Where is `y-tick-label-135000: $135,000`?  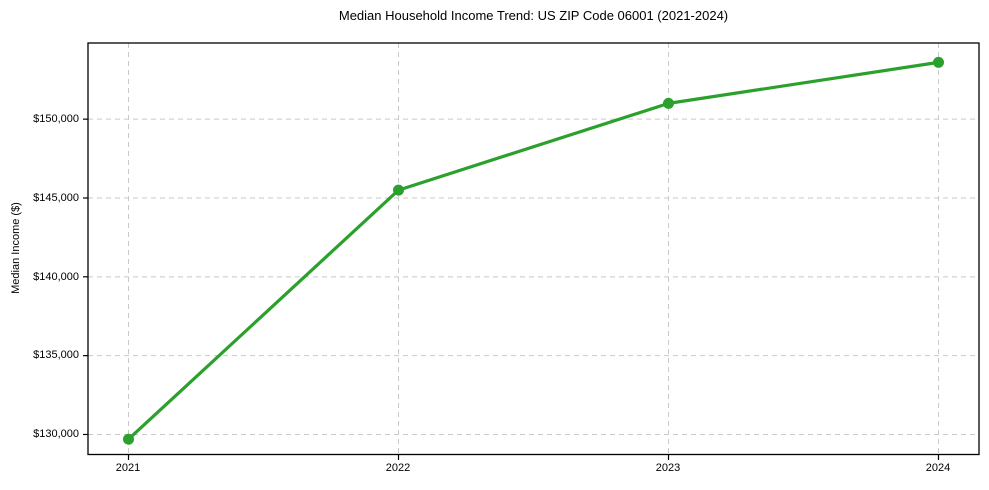 y-tick-label-135000: $135,000 is located at coordinates (56, 355).